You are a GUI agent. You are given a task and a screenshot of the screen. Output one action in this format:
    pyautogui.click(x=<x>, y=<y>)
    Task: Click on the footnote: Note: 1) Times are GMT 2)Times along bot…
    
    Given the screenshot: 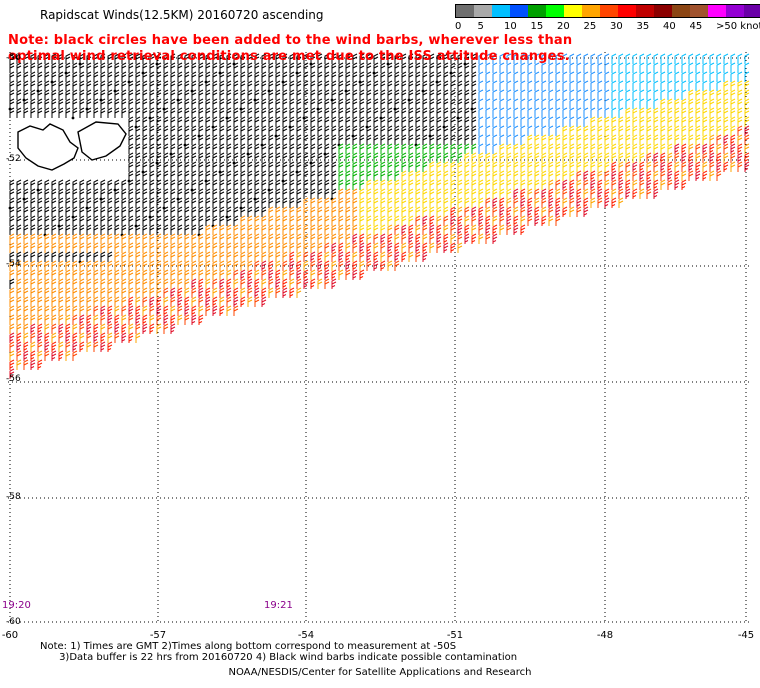 What is the action you would take?
    pyautogui.click(x=278, y=652)
    